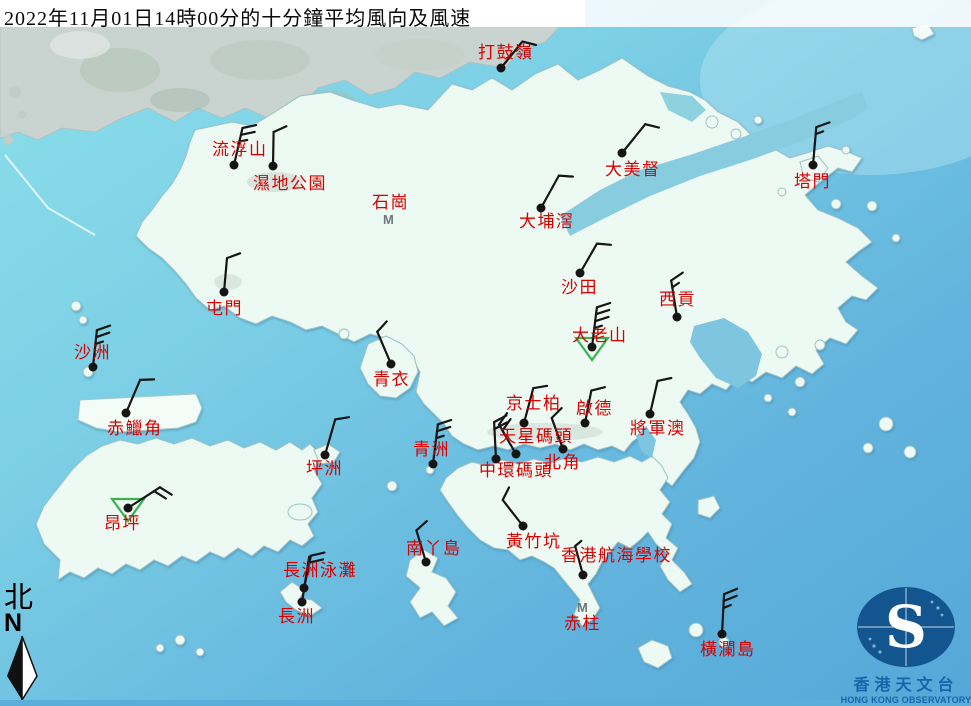  I want to click on station-label: 啟德, so click(594, 409).